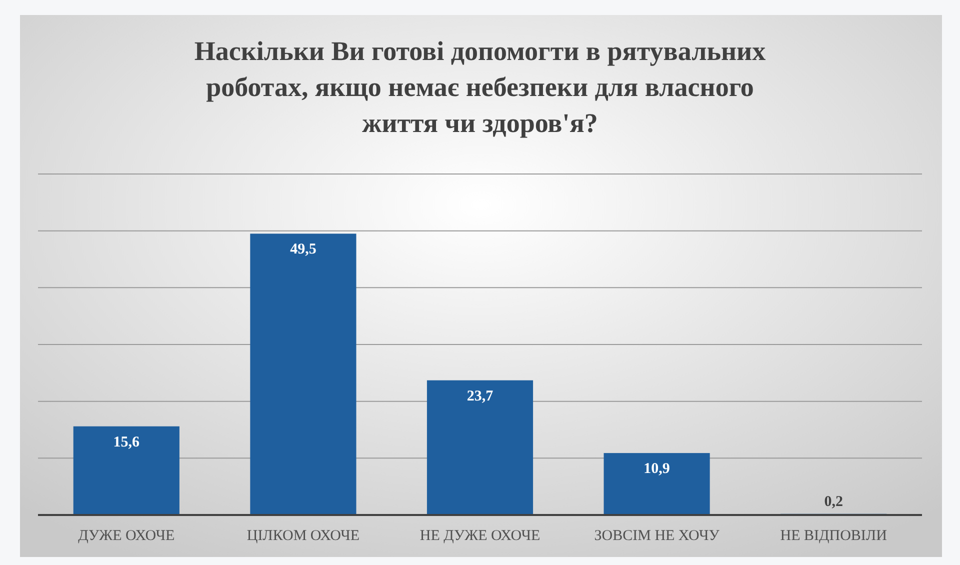 This screenshot has height=565, width=960. What do you see at coordinates (303, 536) in the screenshot?
I see `x-tick-label: ЦІЛКОМ ОХОЧЕ` at bounding box center [303, 536].